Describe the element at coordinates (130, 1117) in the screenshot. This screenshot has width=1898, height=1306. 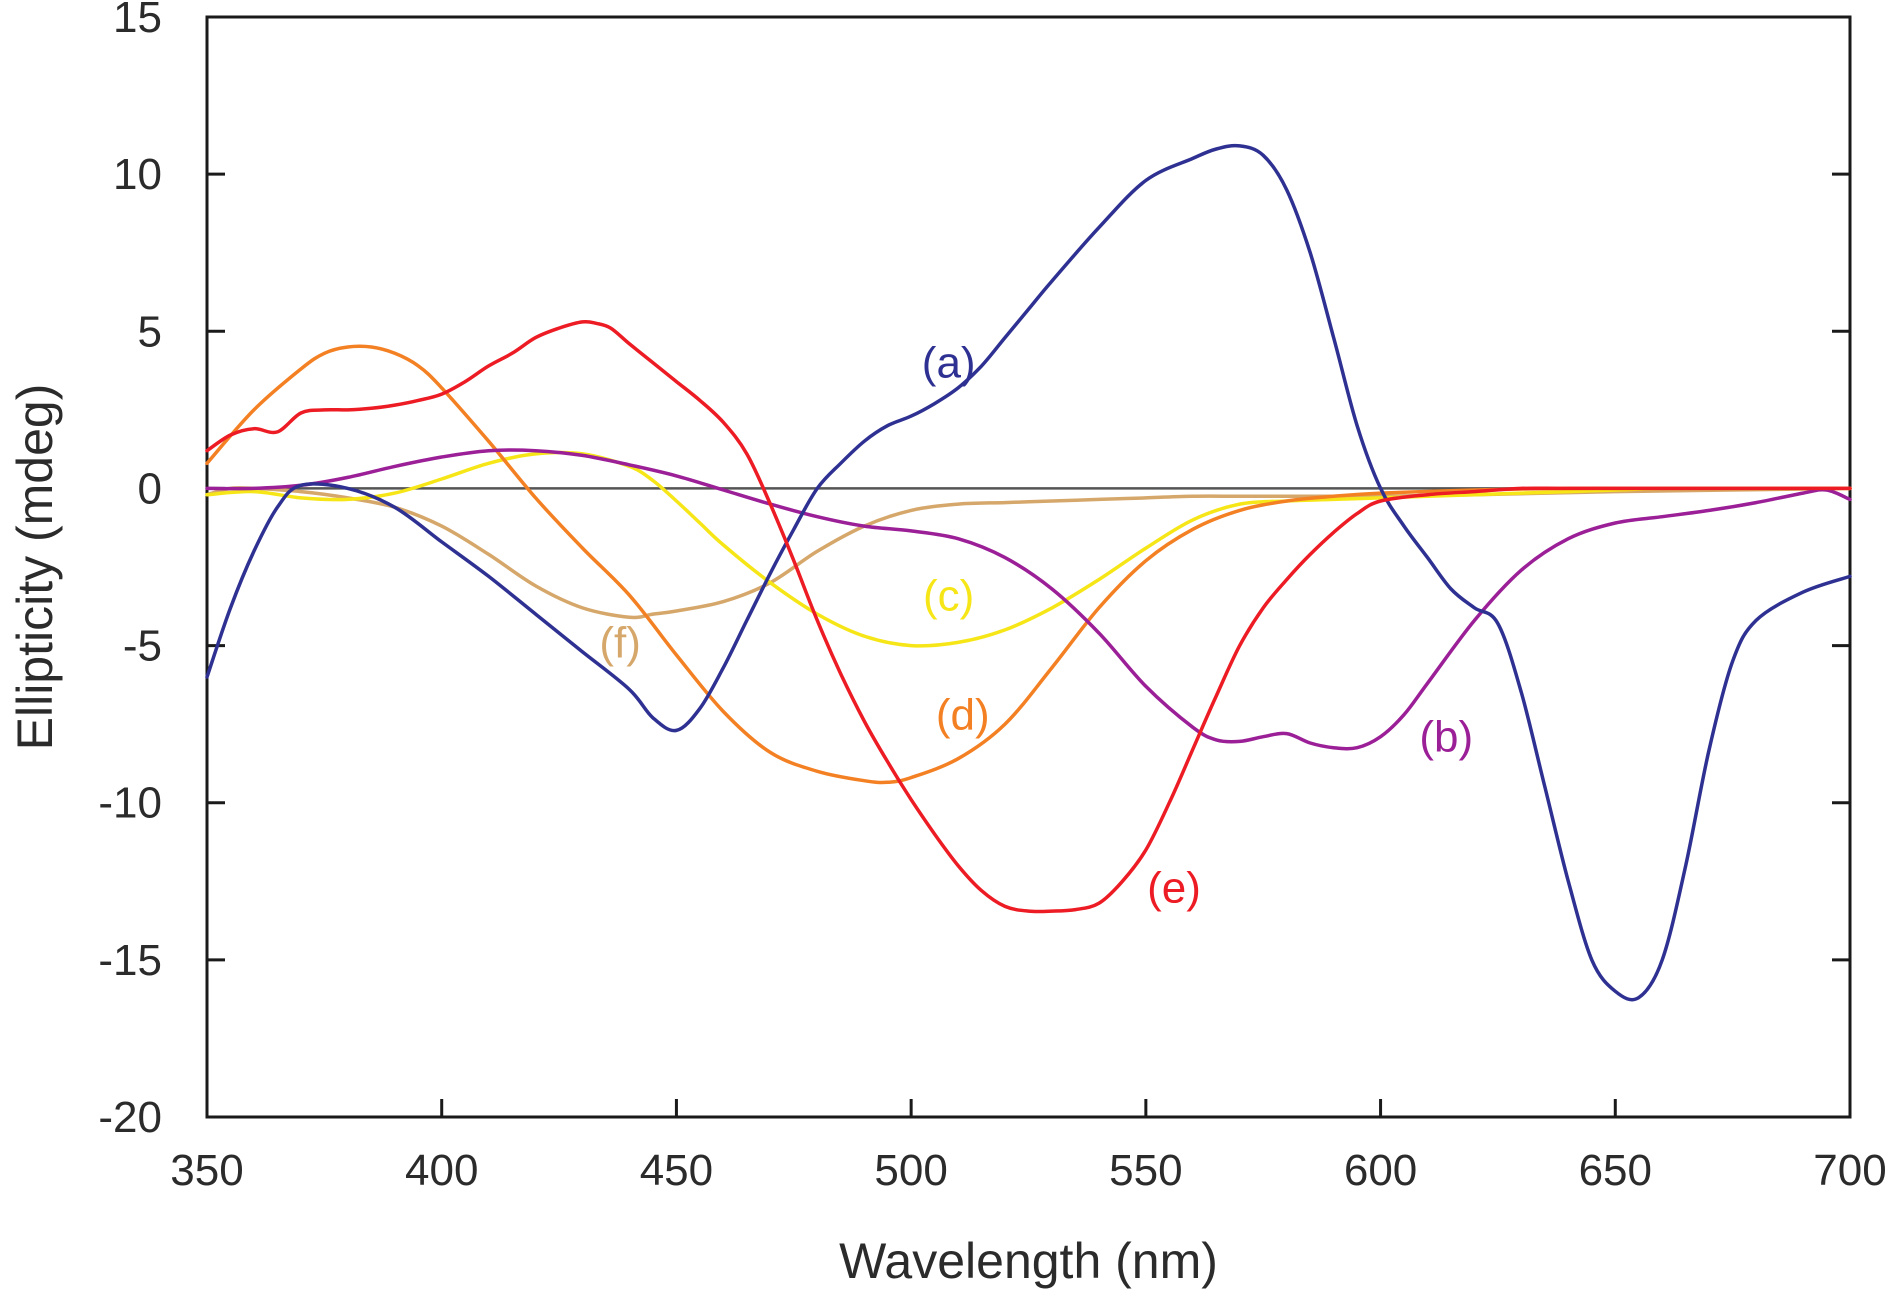
I see `y-tick-label: -20` at that location.